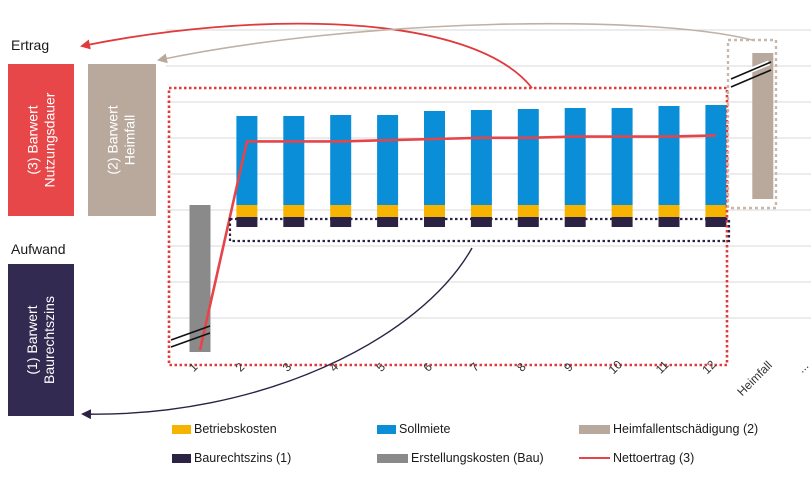  Describe the element at coordinates (662, 367) in the screenshot. I see `x-tick-label: 11` at that location.